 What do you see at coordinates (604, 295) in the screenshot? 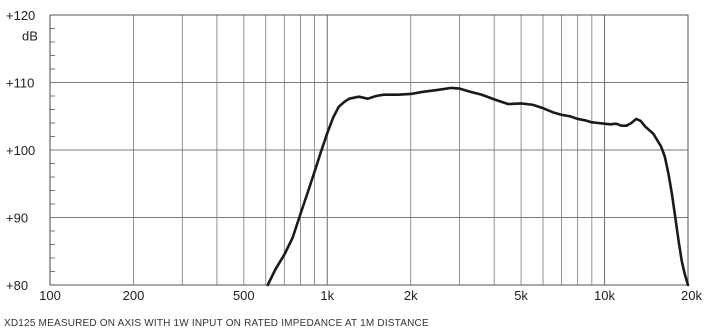
I see `x-tick-label: 10k` at bounding box center [604, 295].